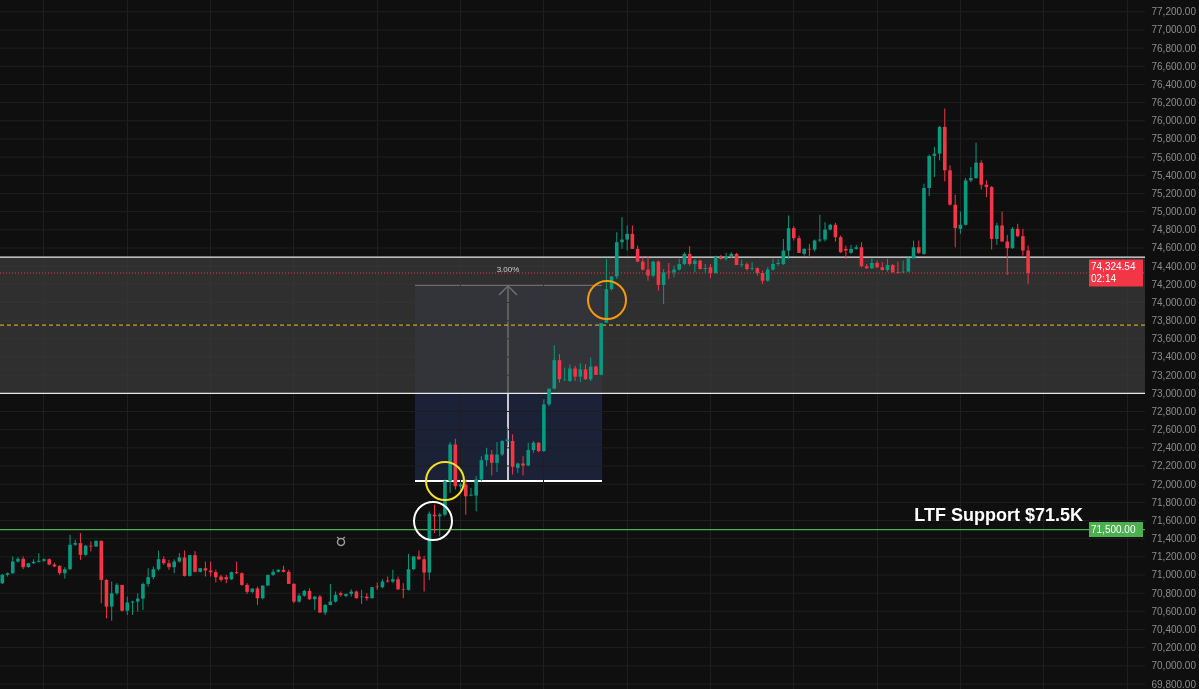  Describe the element at coordinates (1174, 321) in the screenshot. I see `y-tick-label: 73,800.00` at that location.